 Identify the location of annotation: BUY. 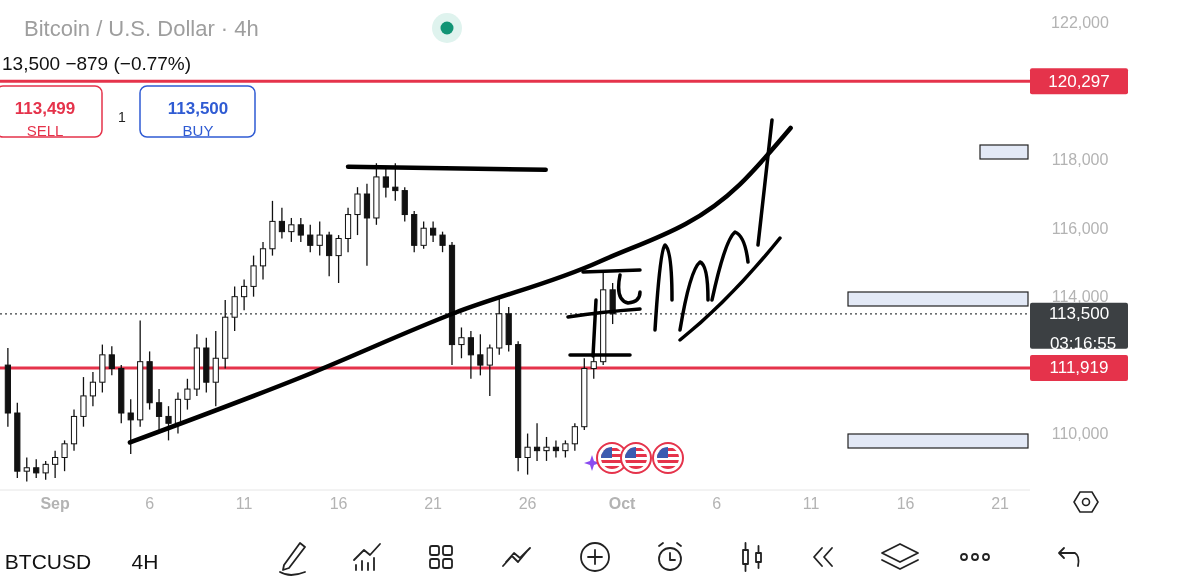
(198, 130).